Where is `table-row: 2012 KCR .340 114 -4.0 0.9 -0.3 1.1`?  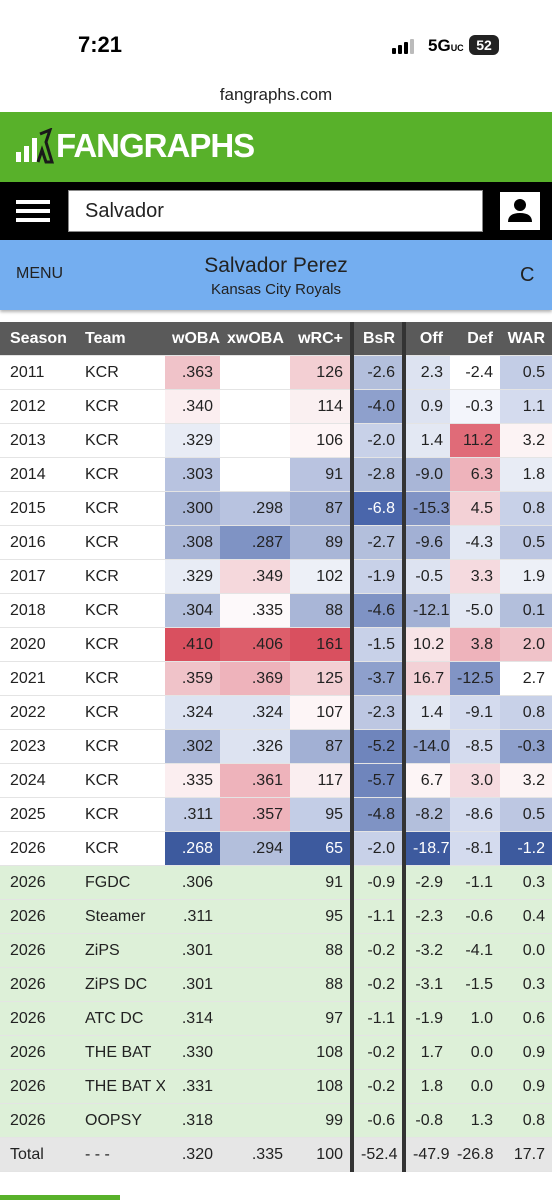 table-row: 2012 KCR .340 114 -4.0 0.9 -0.3 1.1 is located at coordinates (276, 406).